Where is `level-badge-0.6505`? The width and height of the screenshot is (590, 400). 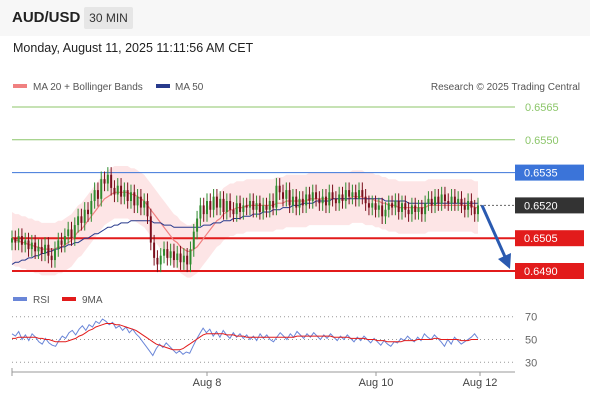
level-badge-0.6505 is located at coordinates (549, 238).